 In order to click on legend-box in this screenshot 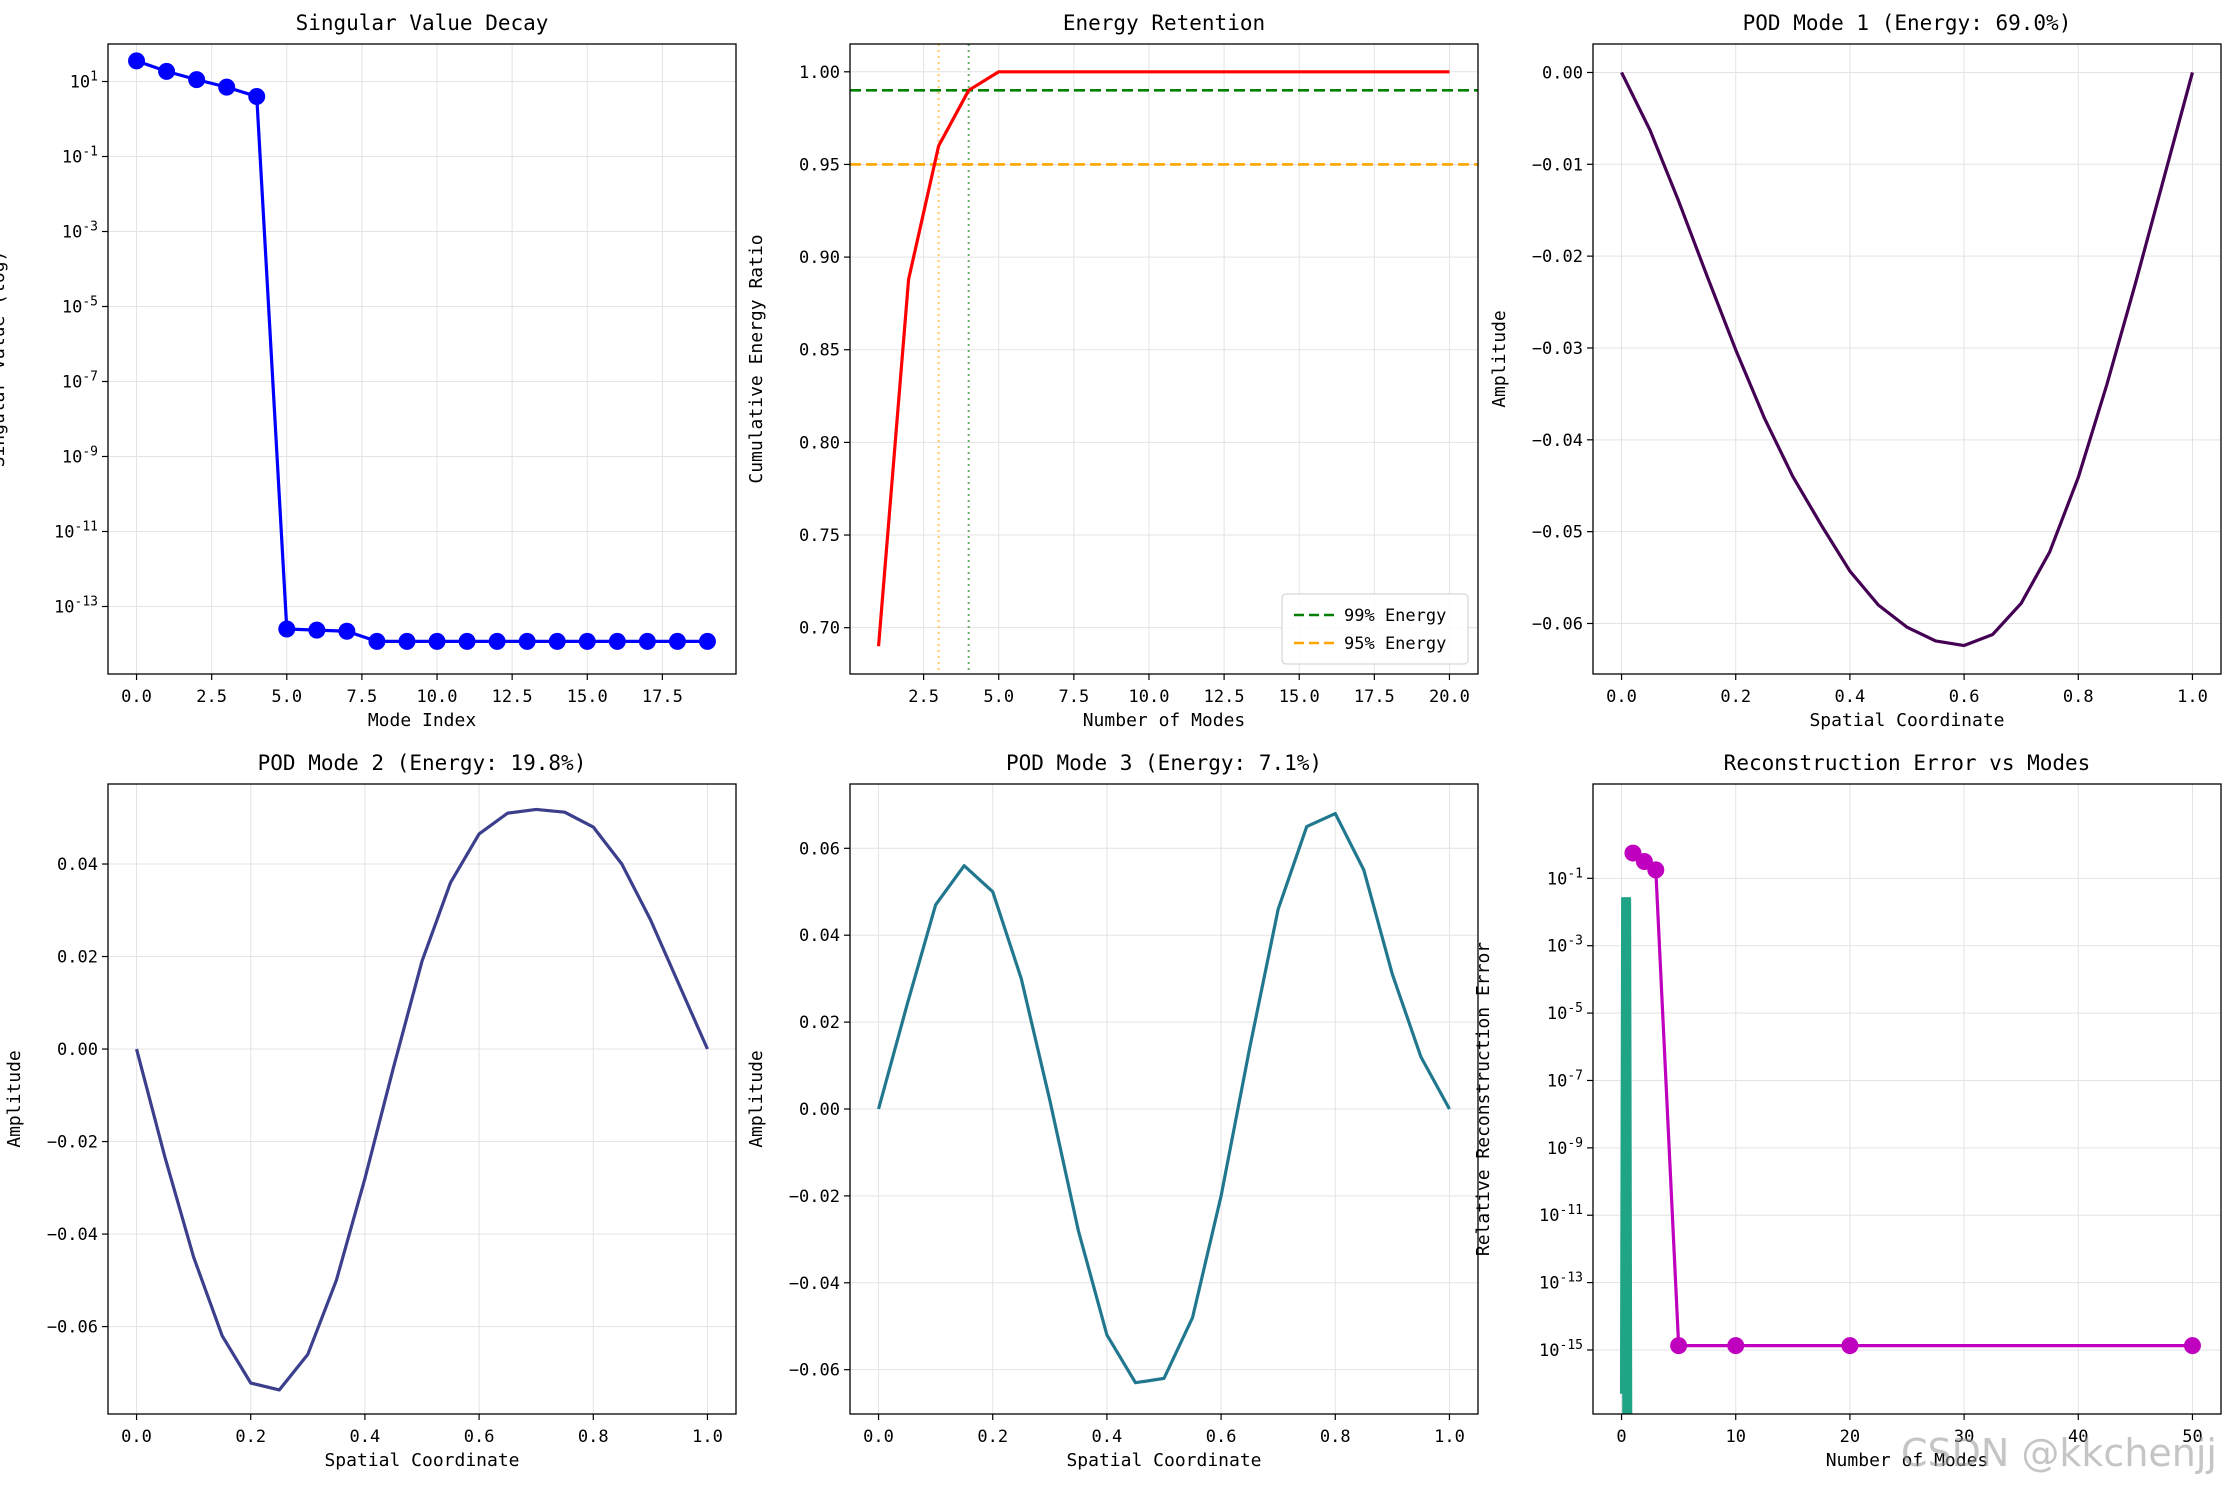, I will do `click(1375, 629)`.